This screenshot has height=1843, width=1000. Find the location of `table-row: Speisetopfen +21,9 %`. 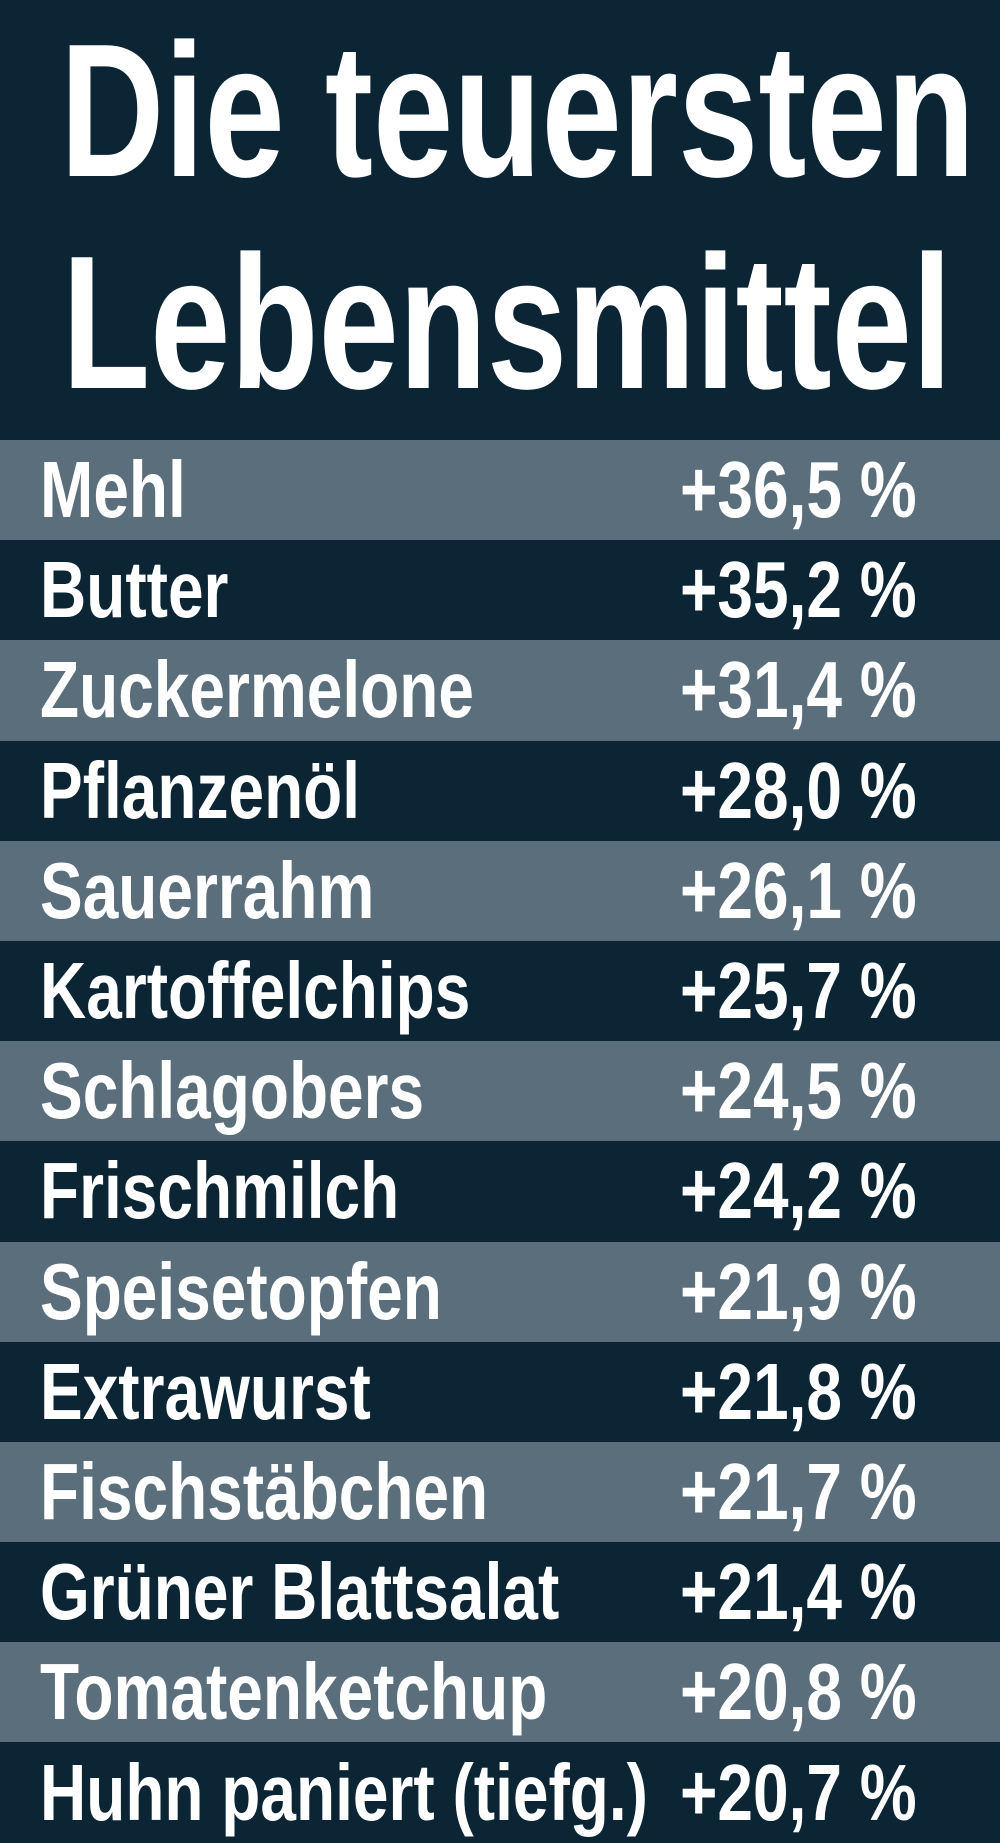

table-row: Speisetopfen +21,9 % is located at coordinates (500, 1291).